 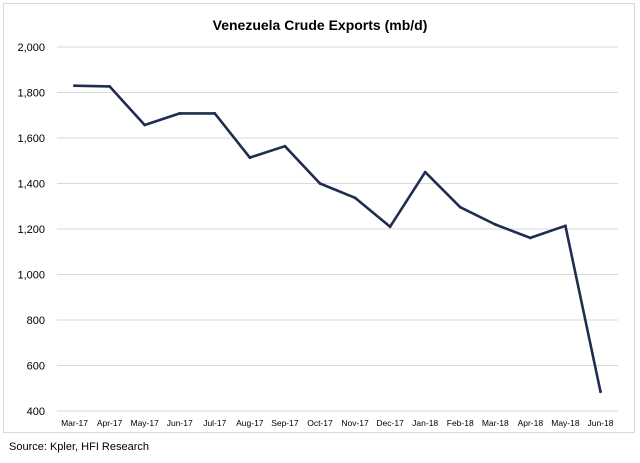 What do you see at coordinates (495, 423) in the screenshot?
I see `x-tick-label: Mar-18` at bounding box center [495, 423].